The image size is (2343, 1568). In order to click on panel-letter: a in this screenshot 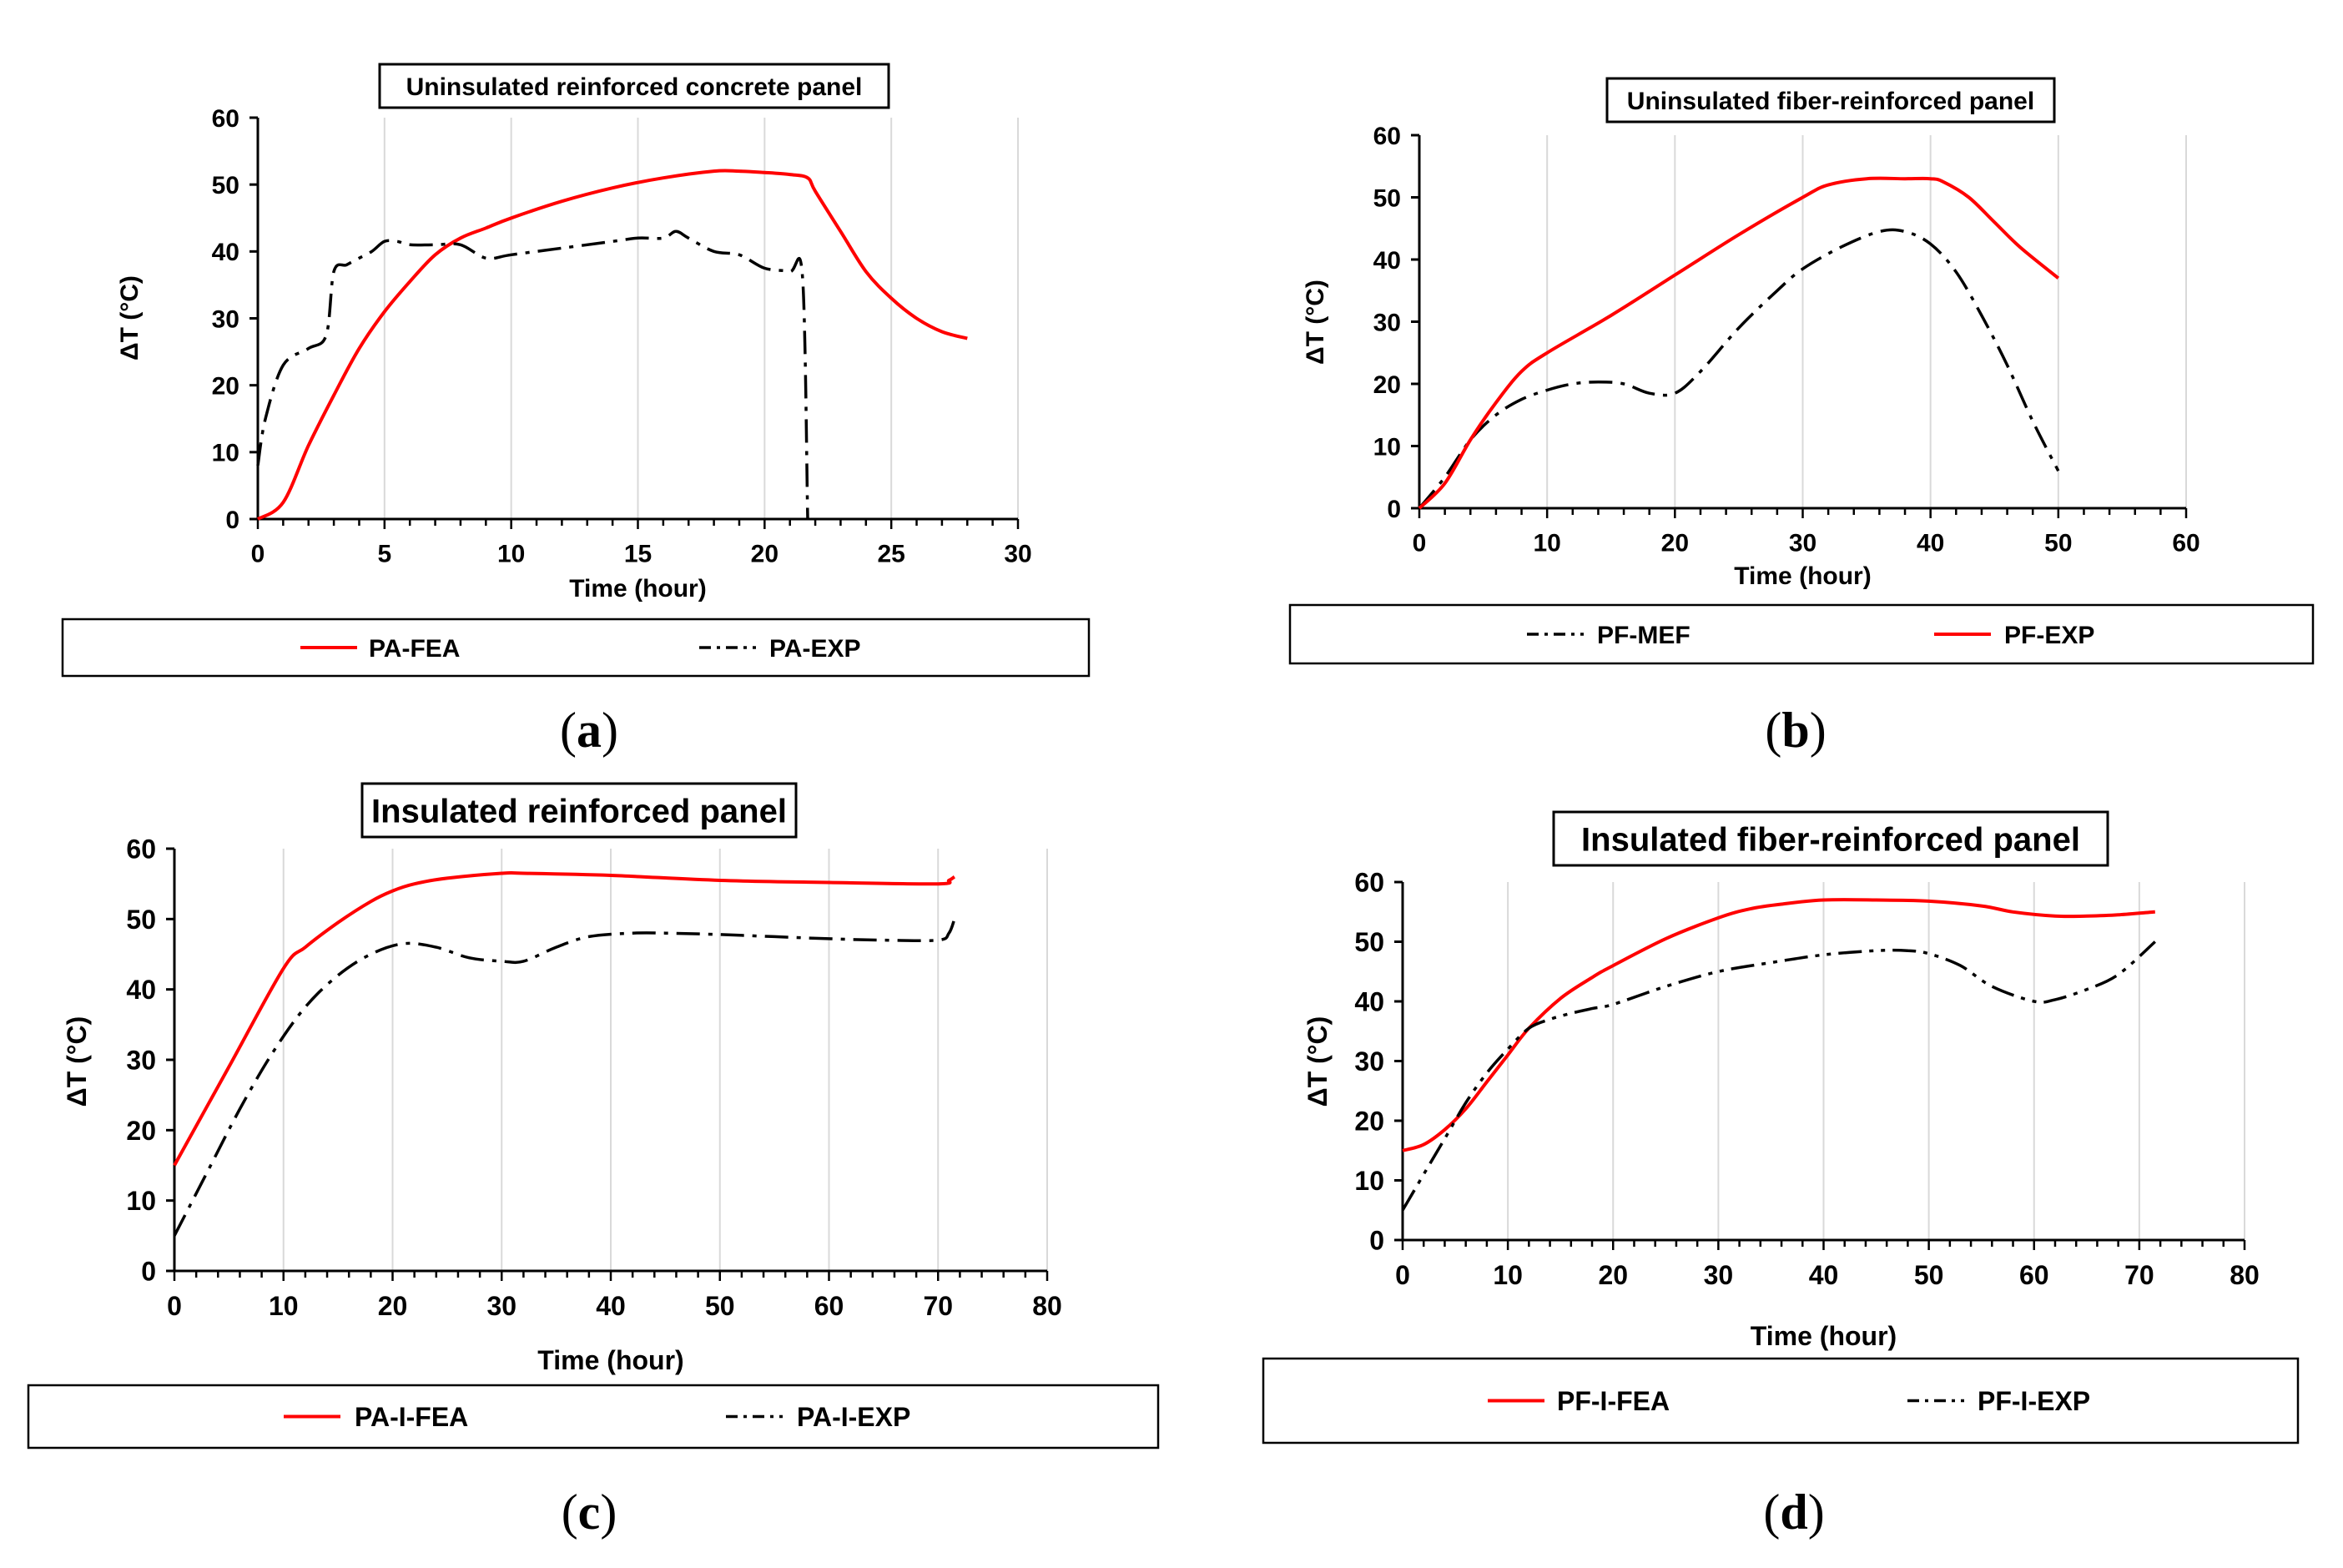, I will do `click(590, 730)`.